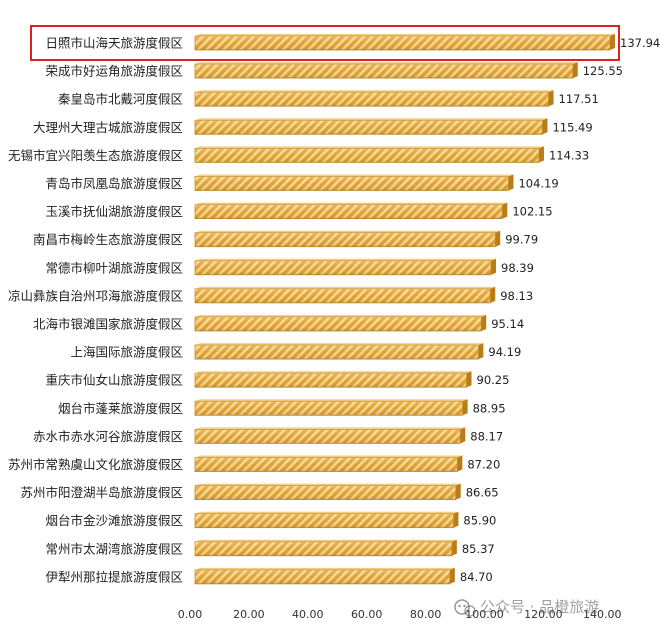 The height and width of the screenshot is (641, 660). Describe the element at coordinates (538, 184) in the screenshot. I see `value-label: 104.19` at that location.